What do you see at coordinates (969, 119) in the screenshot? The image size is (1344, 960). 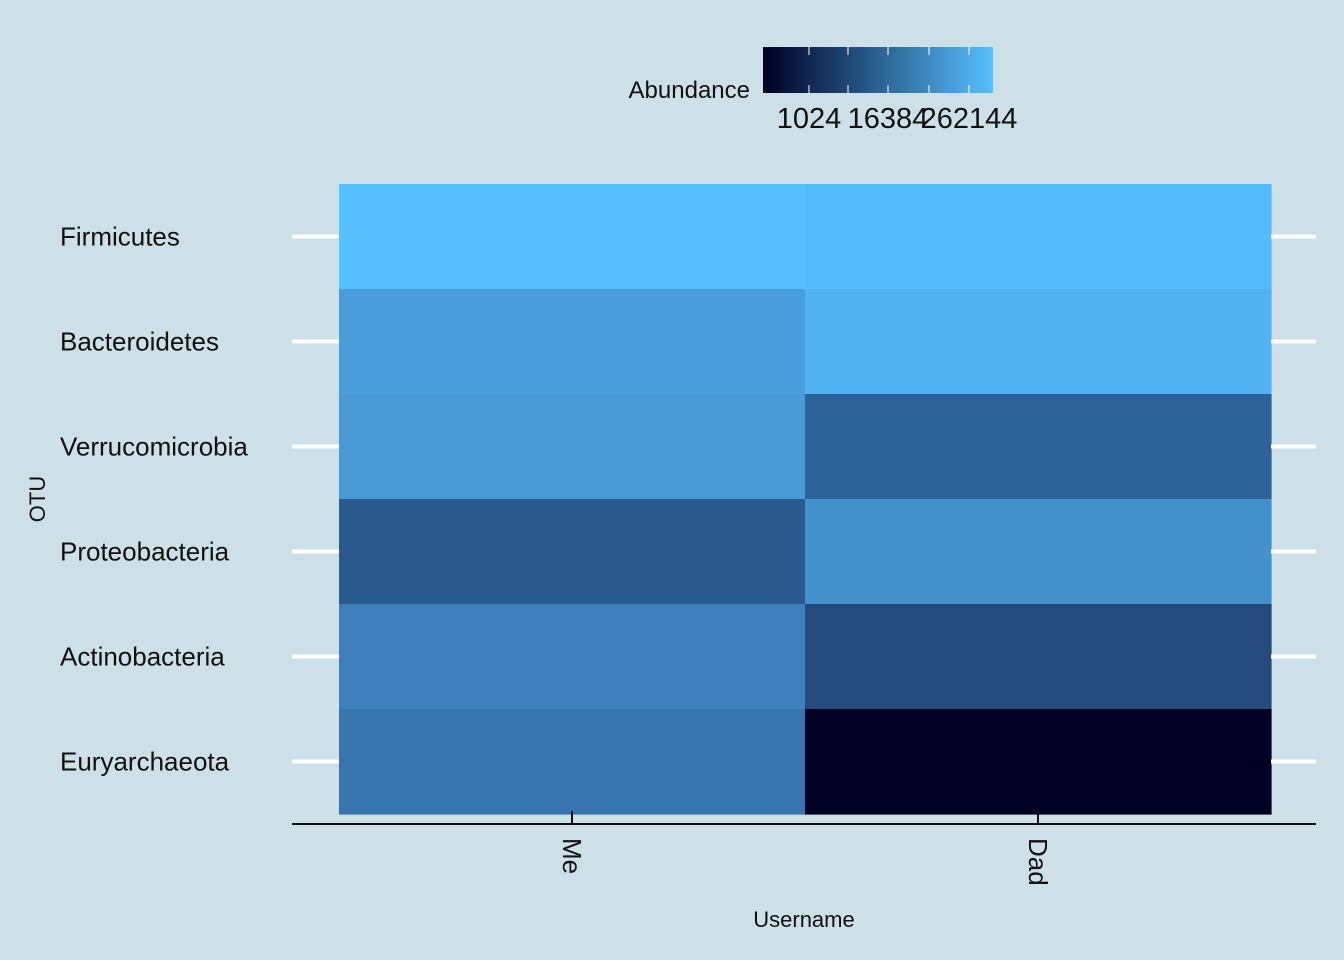 I see `legend-tick-label: 262144` at bounding box center [969, 119].